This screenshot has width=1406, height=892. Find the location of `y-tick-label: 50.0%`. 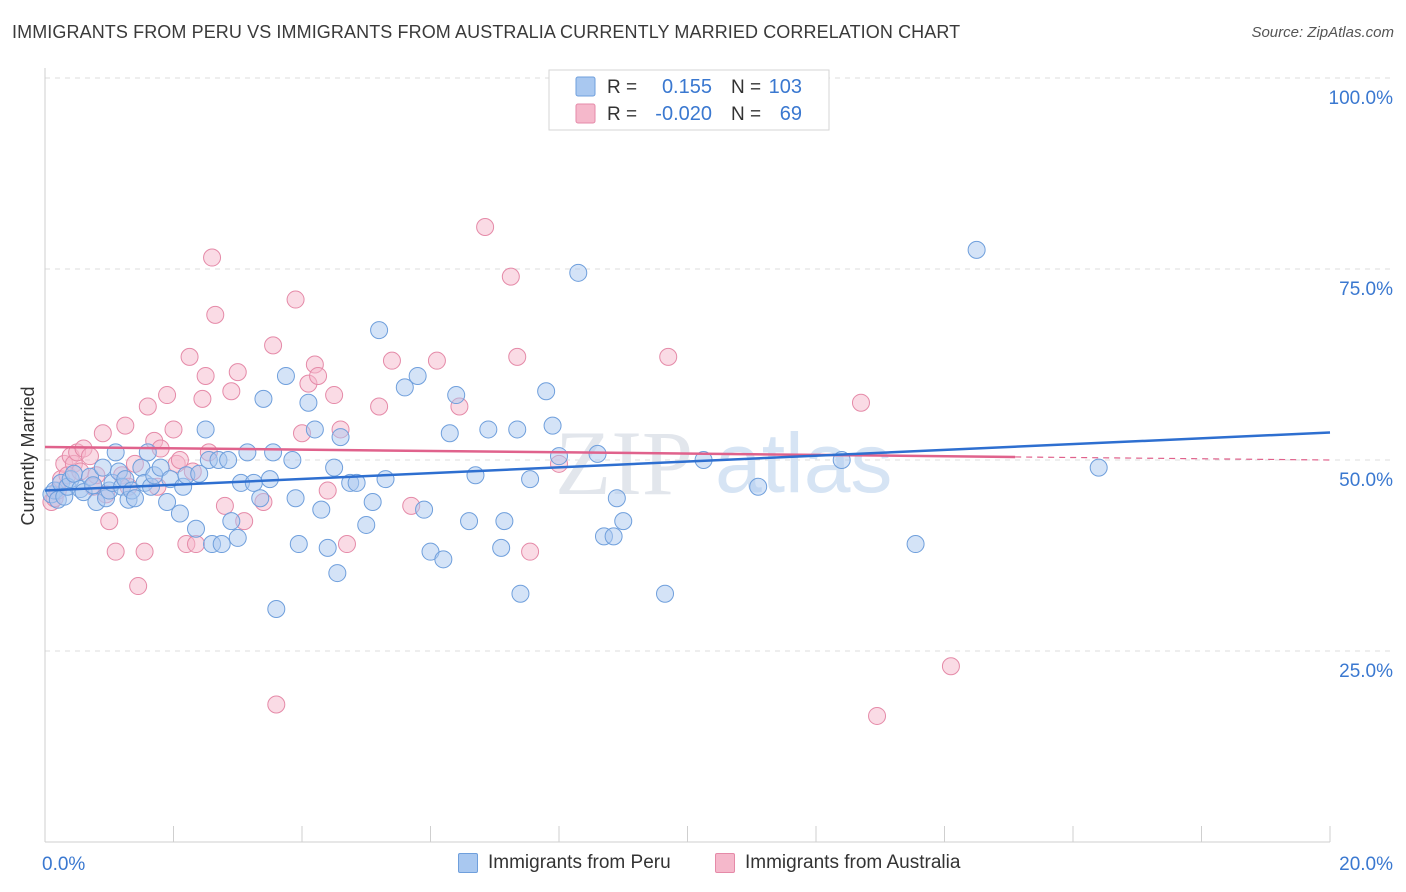

y-tick-label: 50.0% is located at coordinates (1366, 480).